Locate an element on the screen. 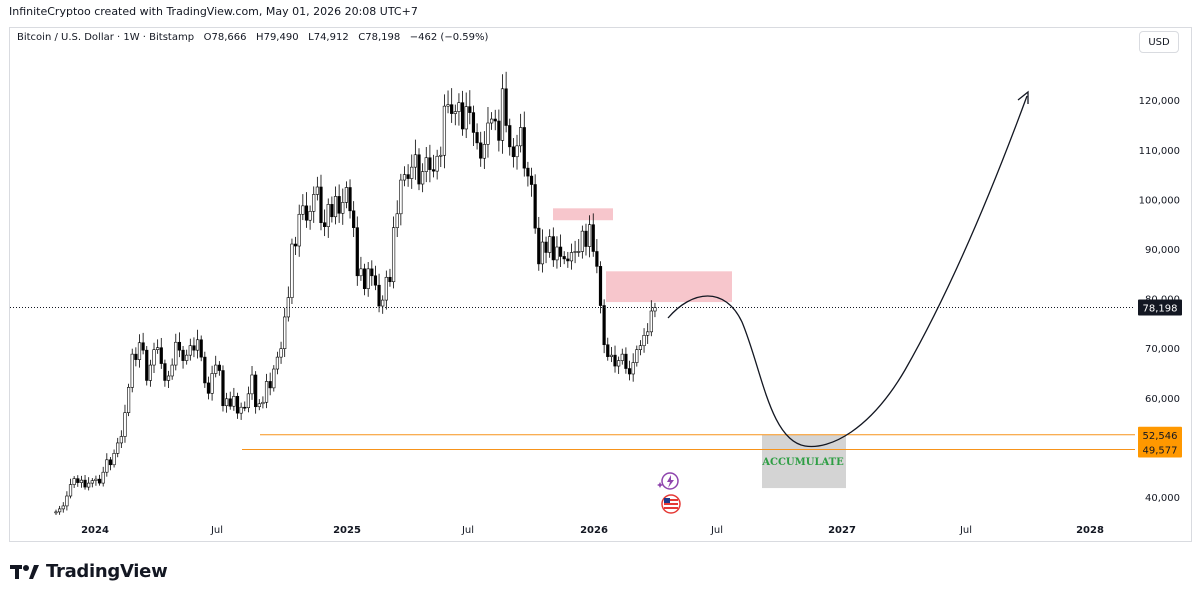 This screenshot has width=1200, height=599. x-tick-label: 2025 is located at coordinates (347, 530).